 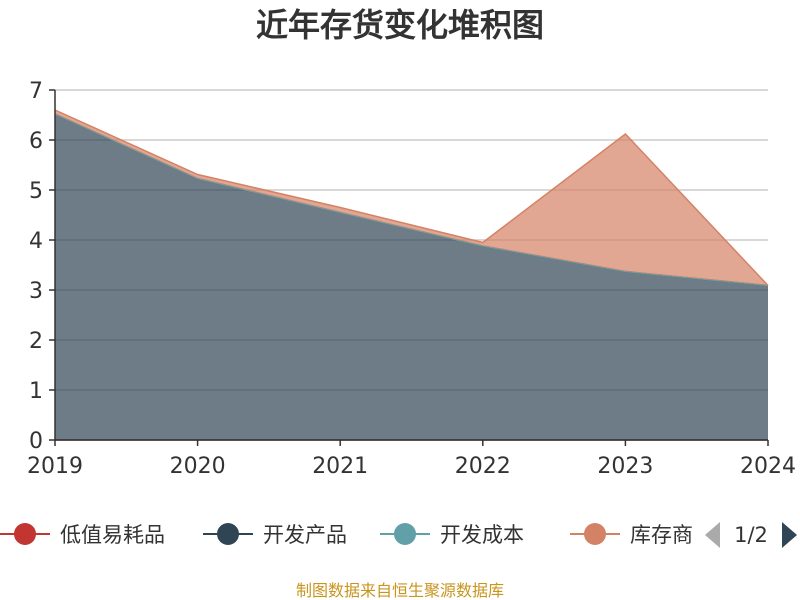 I want to click on legend-item: 低值易耗品, so click(x=82, y=535).